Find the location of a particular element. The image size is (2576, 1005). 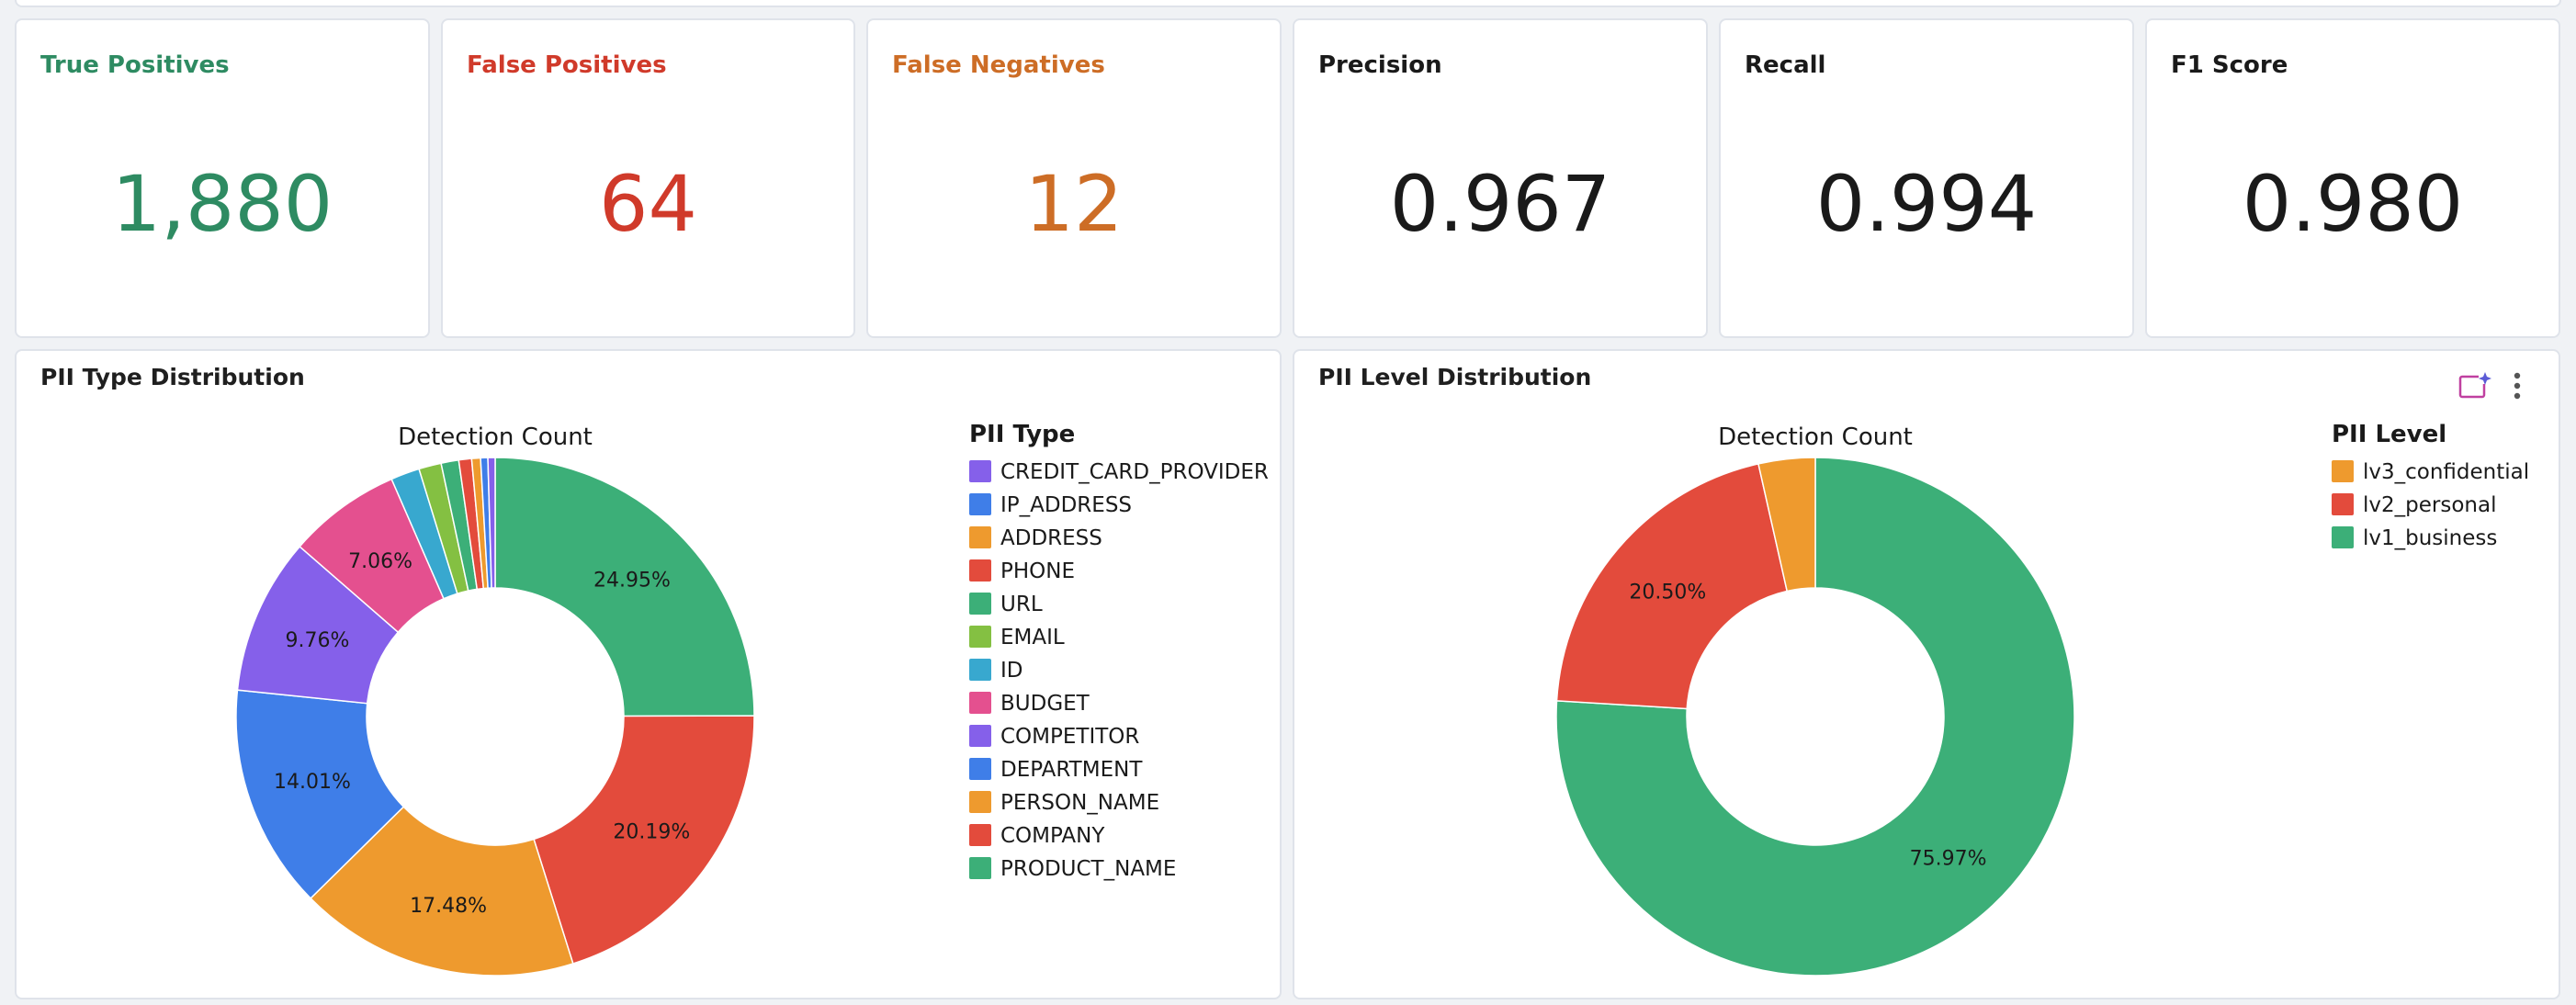

kpi-card-f1-score: F1 Score 0.980 is located at coordinates (2352, 178).